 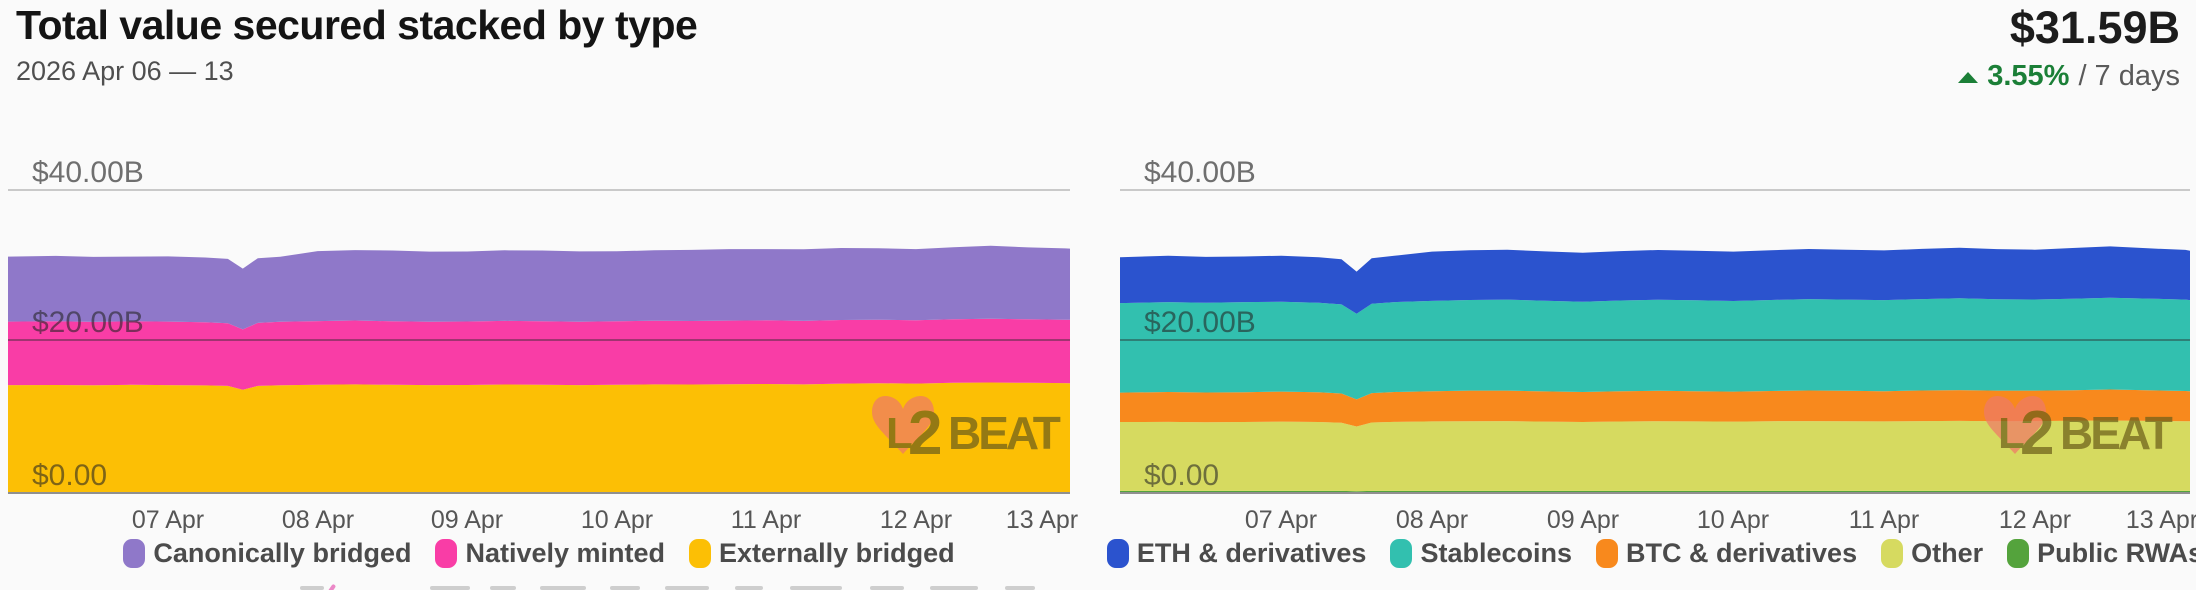 I want to click on change-period: / 7 days, so click(x=2129, y=76).